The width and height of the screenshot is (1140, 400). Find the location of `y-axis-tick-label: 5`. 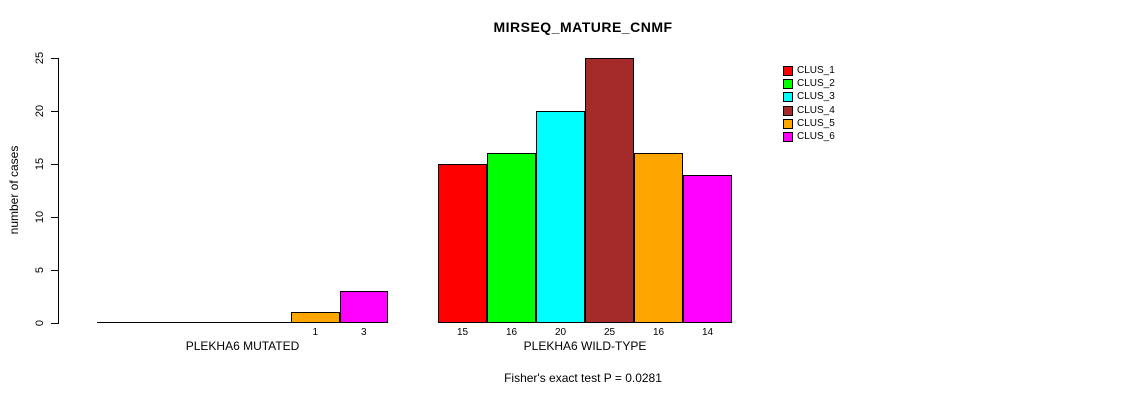

y-axis-tick-label: 5 is located at coordinates (40, 270).